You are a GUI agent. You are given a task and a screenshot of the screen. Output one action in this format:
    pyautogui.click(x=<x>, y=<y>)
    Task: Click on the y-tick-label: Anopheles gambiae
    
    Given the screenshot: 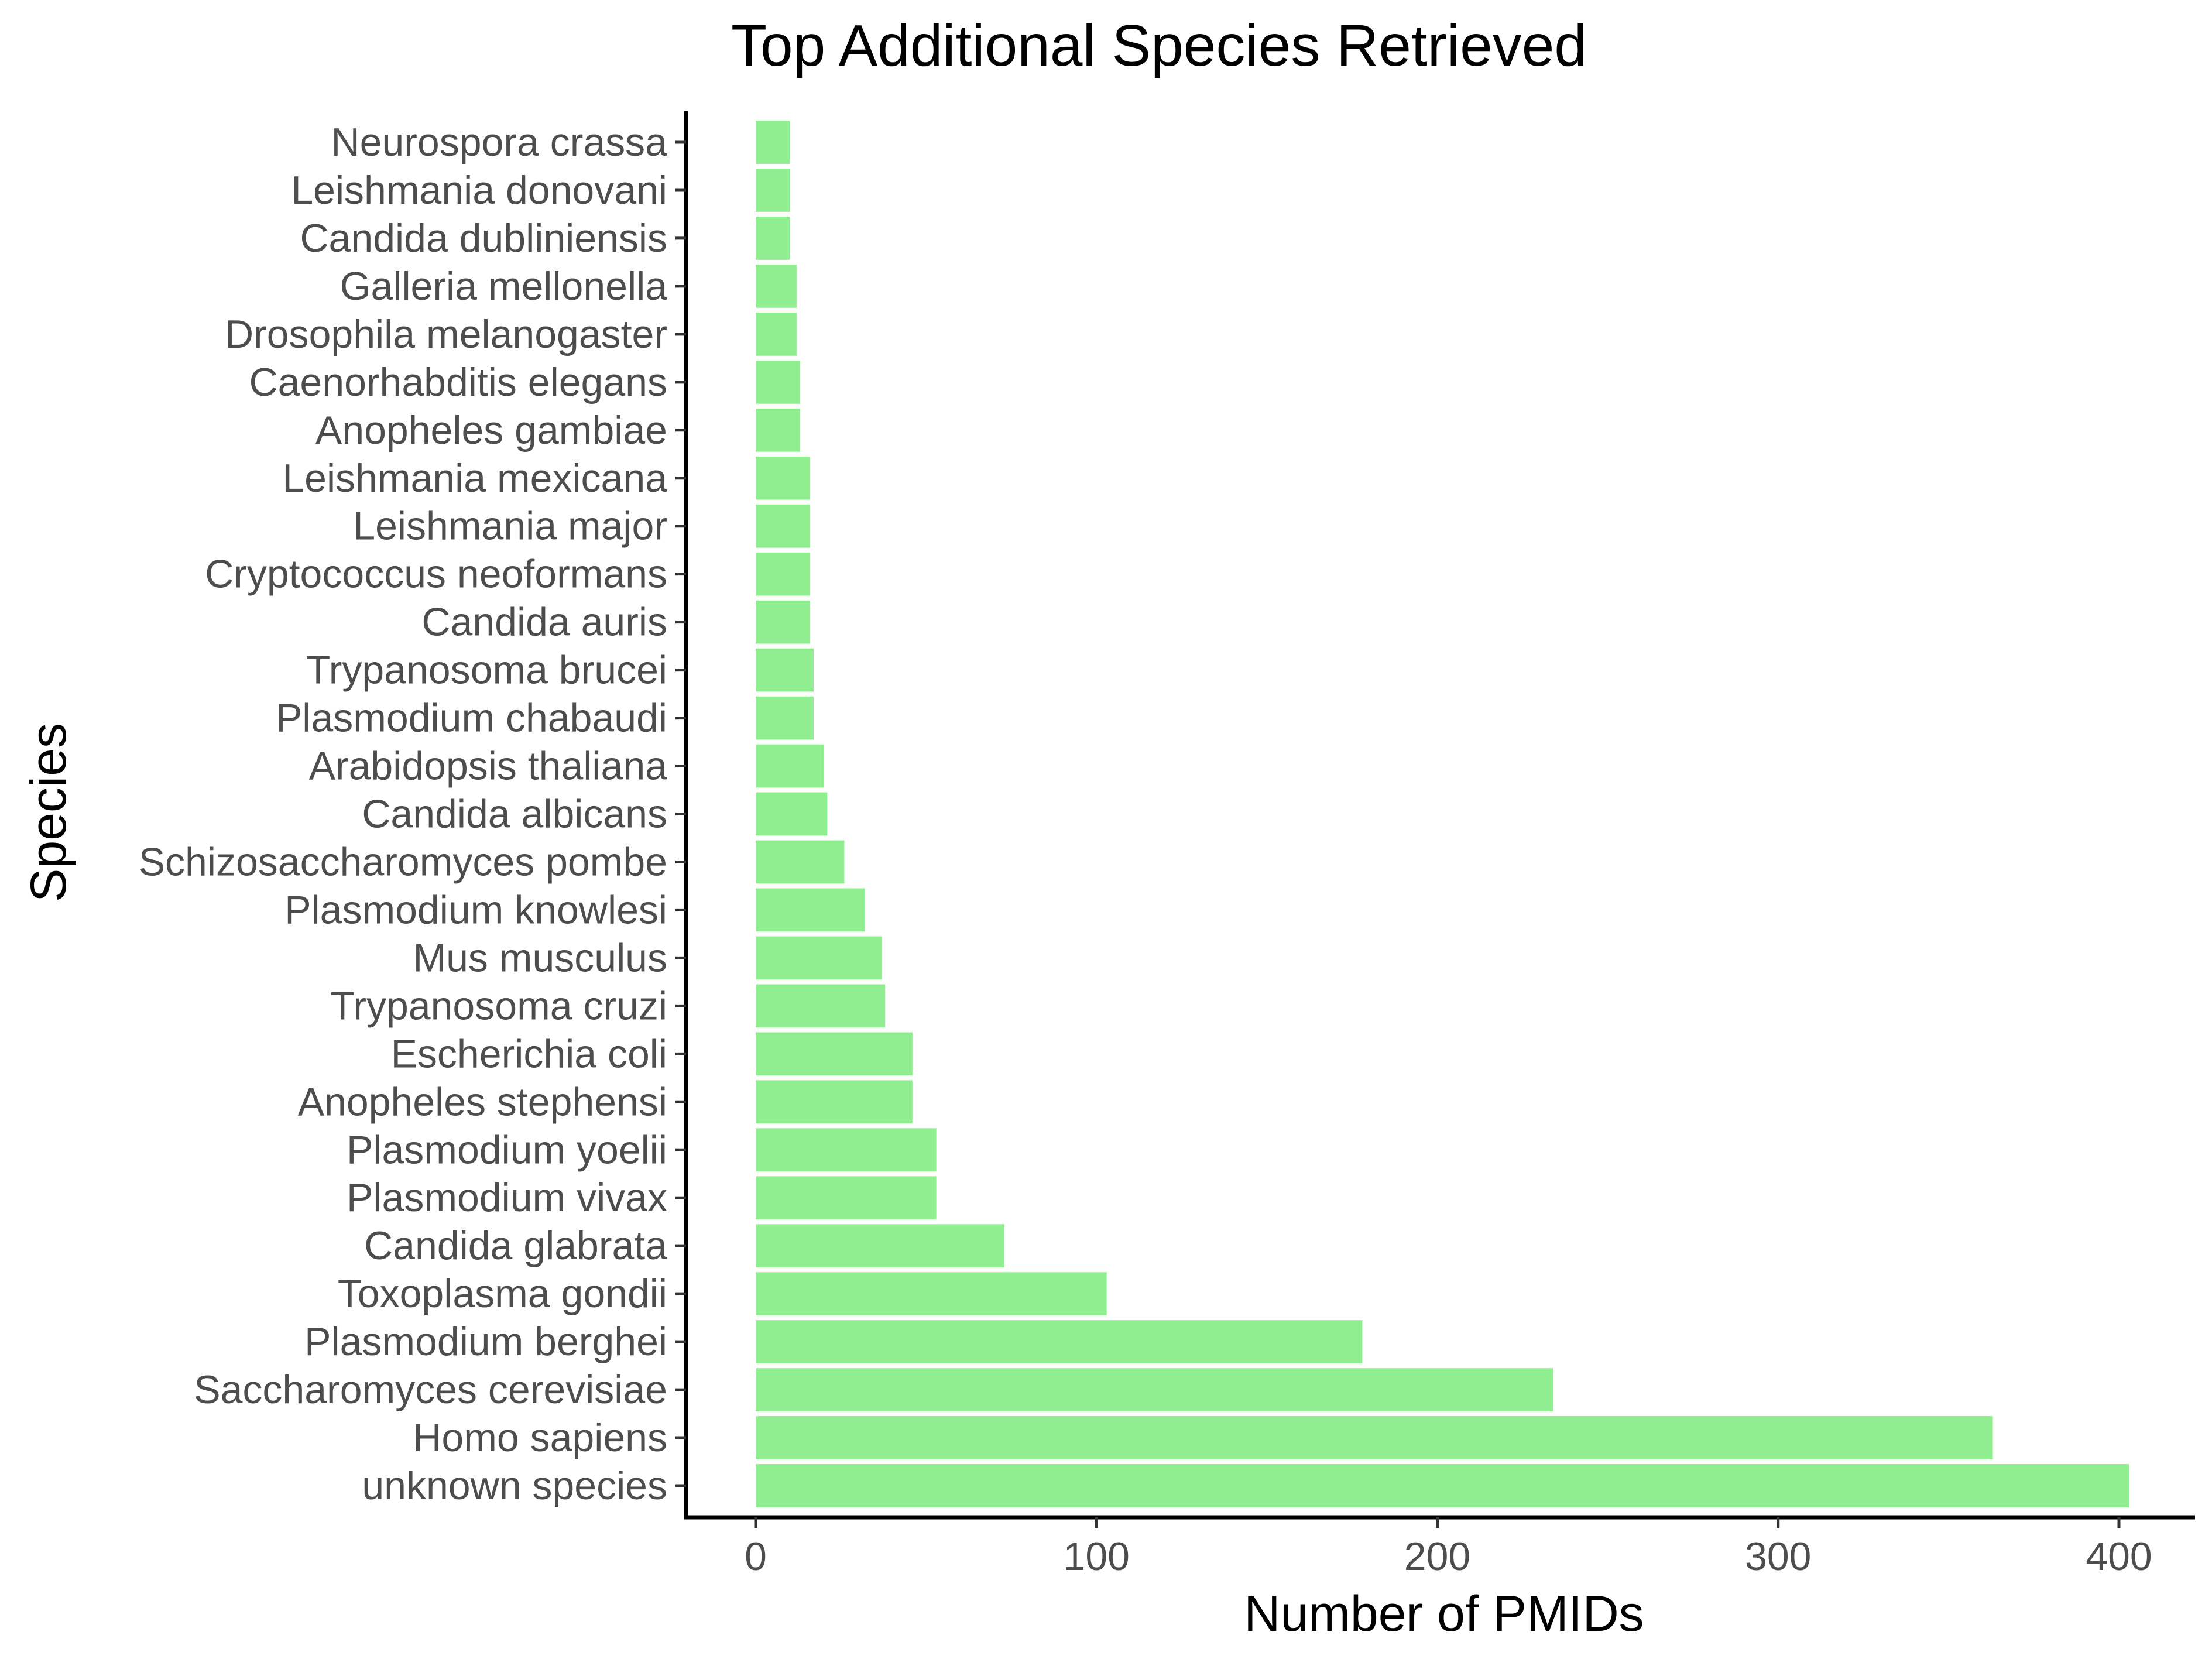 What is the action you would take?
    pyautogui.click(x=491, y=430)
    